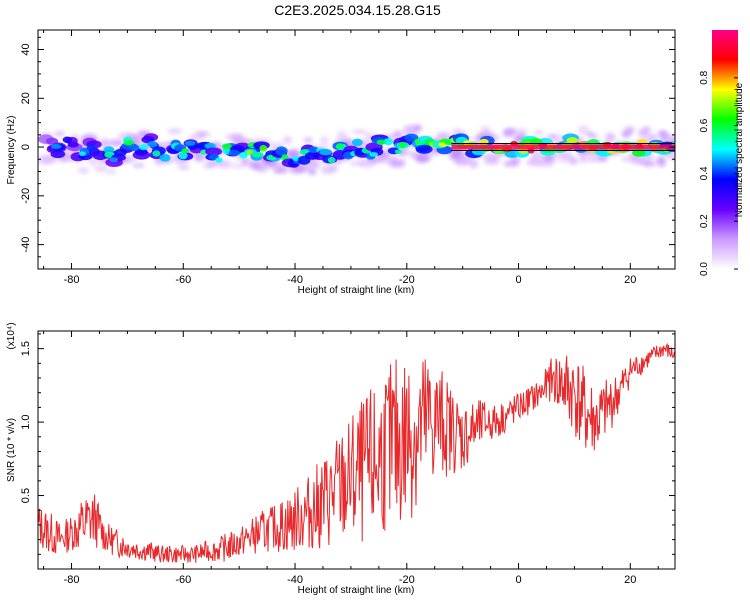  I want to click on x-tick-label: -80, so click(72, 280).